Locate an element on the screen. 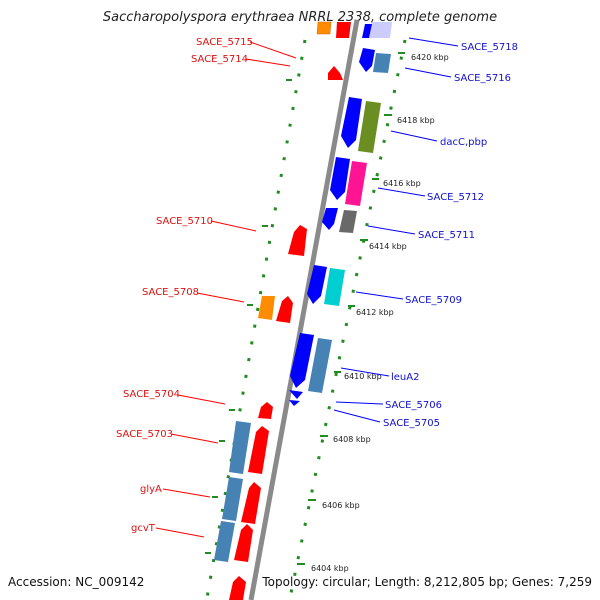 The image size is (600, 600). gene-sace-5711-blue is located at coordinates (330, 219).